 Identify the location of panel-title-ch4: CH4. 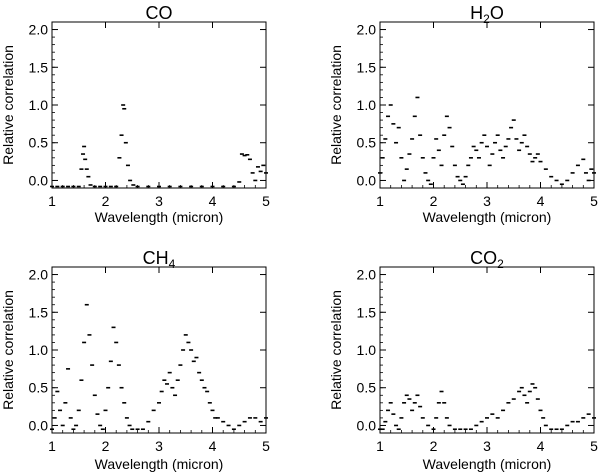
(159, 259).